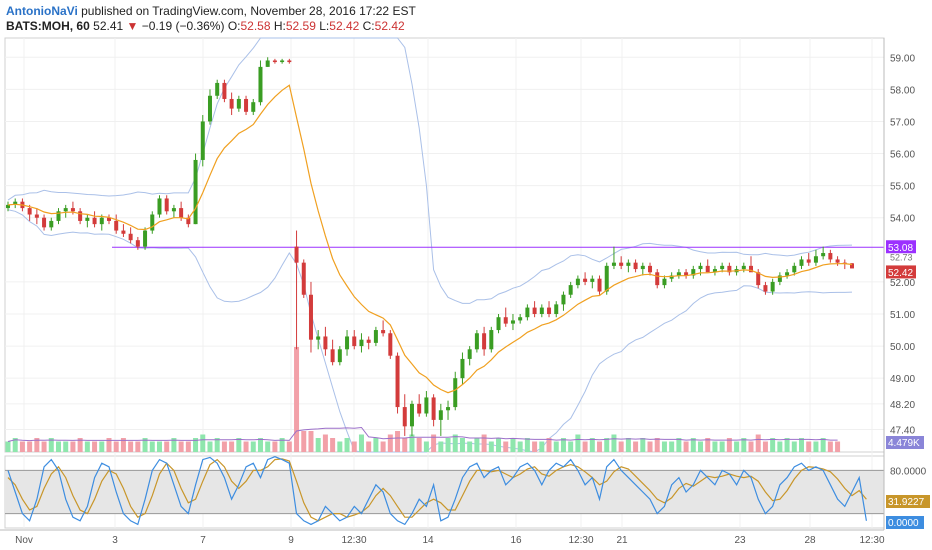  Describe the element at coordinates (902, 155) in the screenshot. I see `price-tick-label: 56.00` at that location.